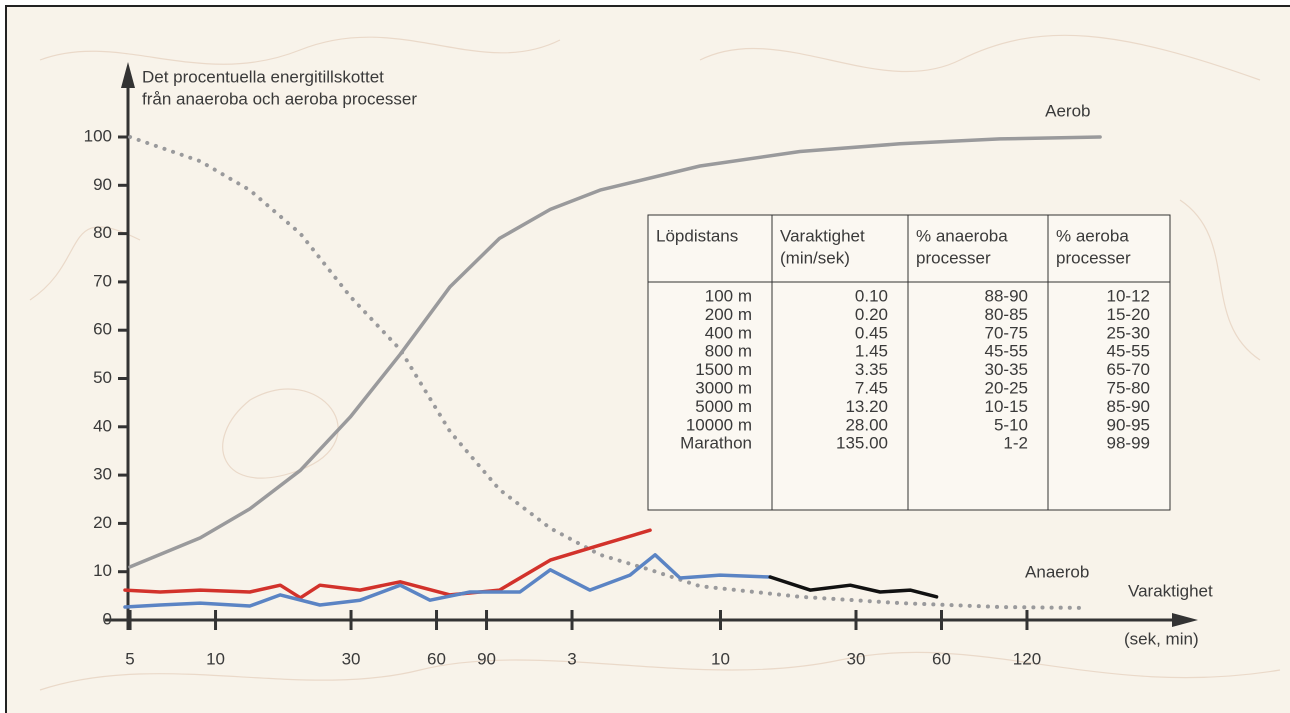  What do you see at coordinates (102, 425) in the screenshot?
I see `y-tick-label: 40` at bounding box center [102, 425].